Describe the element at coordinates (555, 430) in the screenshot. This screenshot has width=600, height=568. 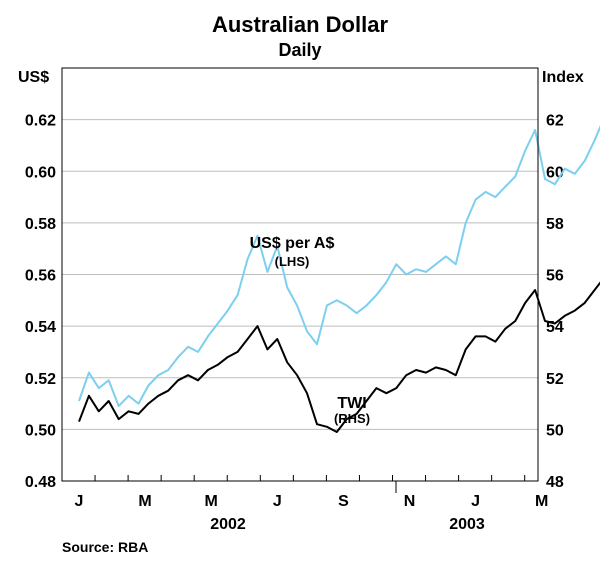
I see `right-tick-label: 50` at that location.